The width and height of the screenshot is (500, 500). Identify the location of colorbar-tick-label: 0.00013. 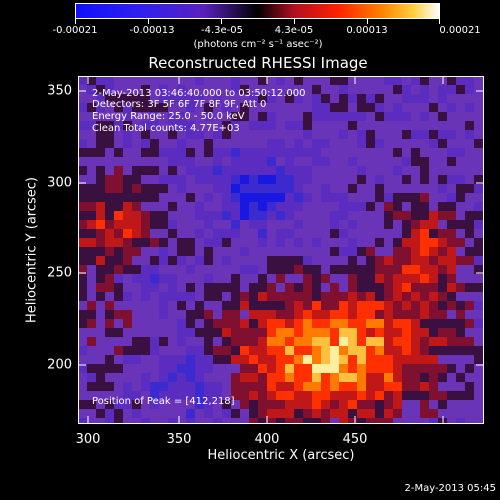
(367, 30).